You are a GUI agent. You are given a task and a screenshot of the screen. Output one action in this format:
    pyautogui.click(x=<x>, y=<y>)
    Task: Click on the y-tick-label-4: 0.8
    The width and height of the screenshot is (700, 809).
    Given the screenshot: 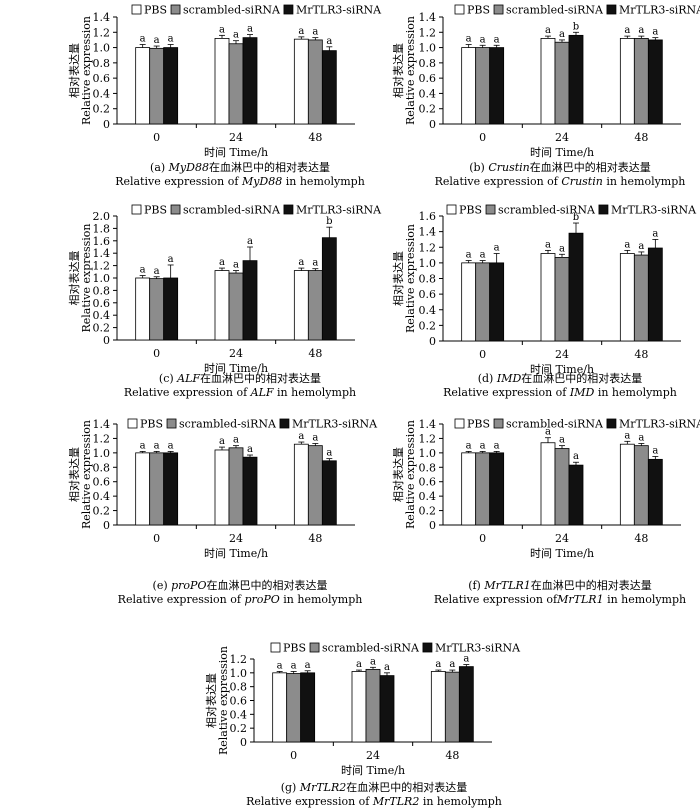 What is the action you would take?
    pyautogui.click(x=428, y=467)
    